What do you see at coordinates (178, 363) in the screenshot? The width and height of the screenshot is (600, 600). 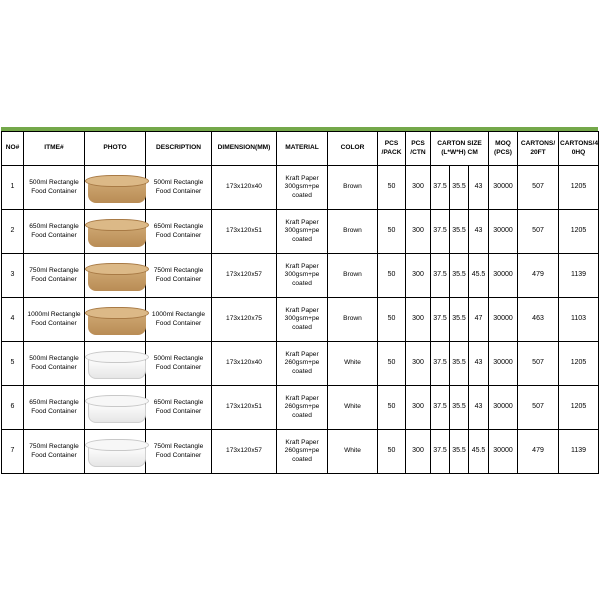 I see `cell-description: 500ml Rectangle Food Container` at bounding box center [178, 363].